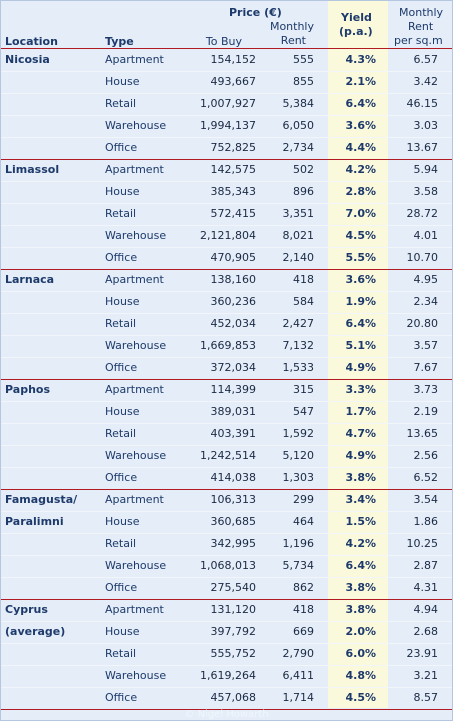 The width and height of the screenshot is (453, 721). Describe the element at coordinates (360, 323) in the screenshot. I see `yield-cell: 6.4%` at that location.